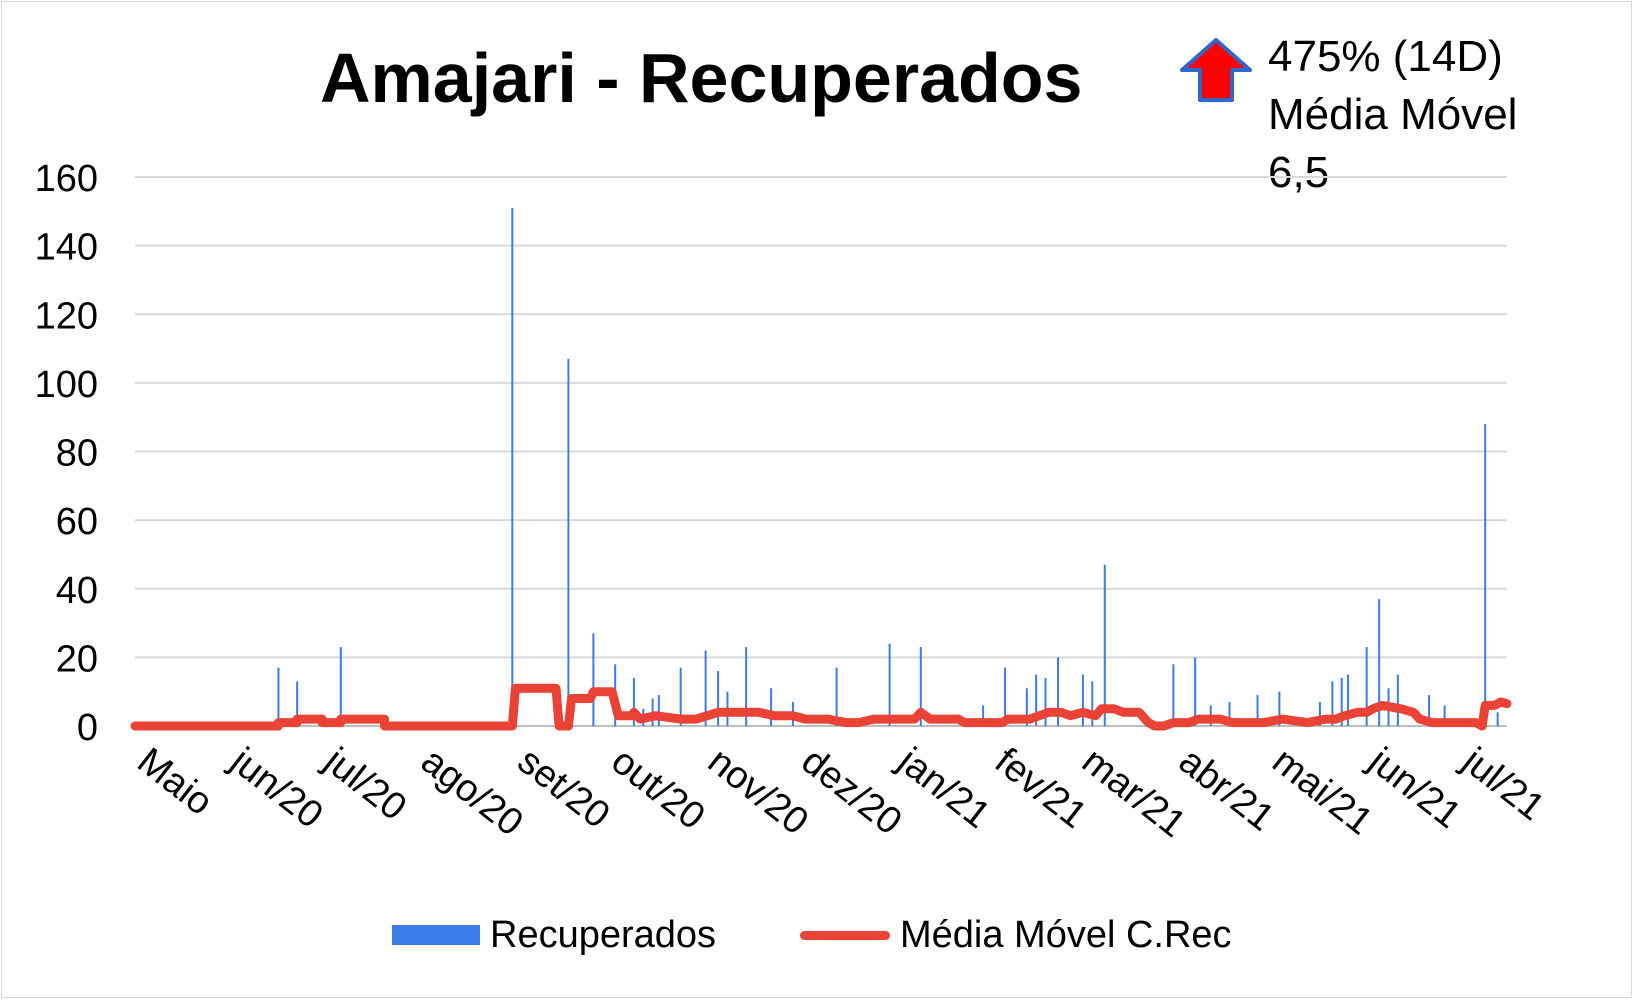  What do you see at coordinates (1226, 789) in the screenshot?
I see `x-tick-label: abr/21` at bounding box center [1226, 789].